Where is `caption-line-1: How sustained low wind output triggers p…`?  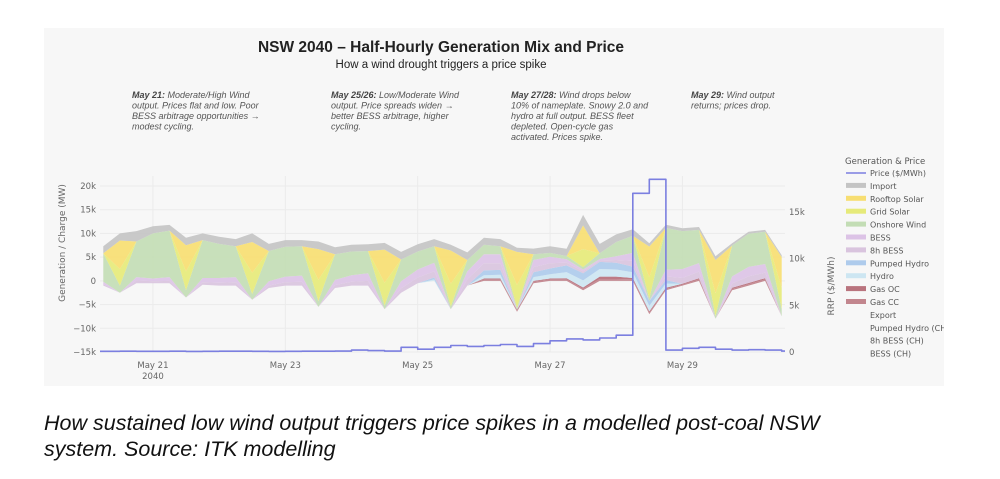 caption-line-1: How sustained low wind output triggers p… is located at coordinates (432, 423).